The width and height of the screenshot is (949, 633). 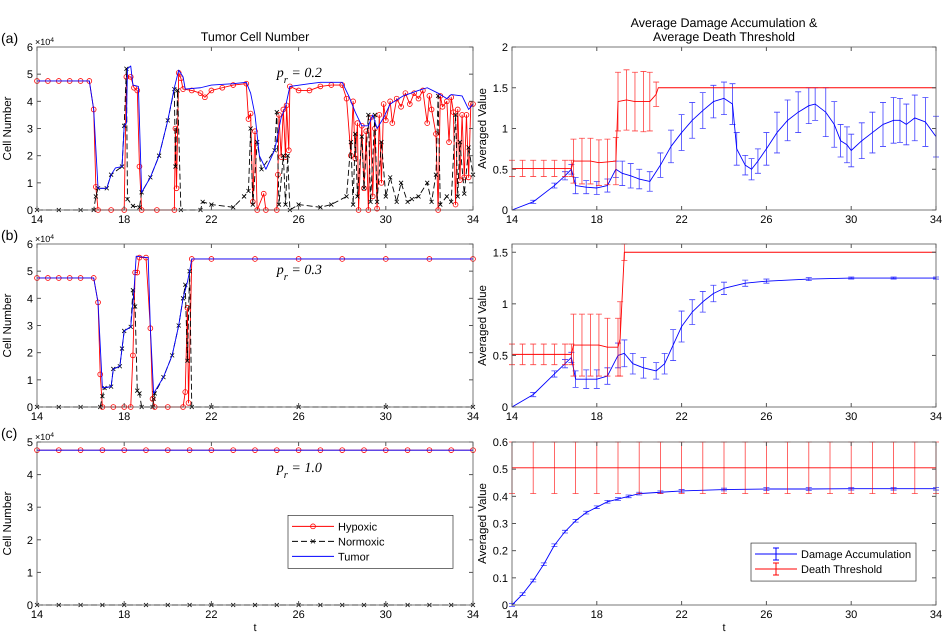 What do you see at coordinates (255, 627) in the screenshot?
I see `x-axis-title: t` at bounding box center [255, 627].